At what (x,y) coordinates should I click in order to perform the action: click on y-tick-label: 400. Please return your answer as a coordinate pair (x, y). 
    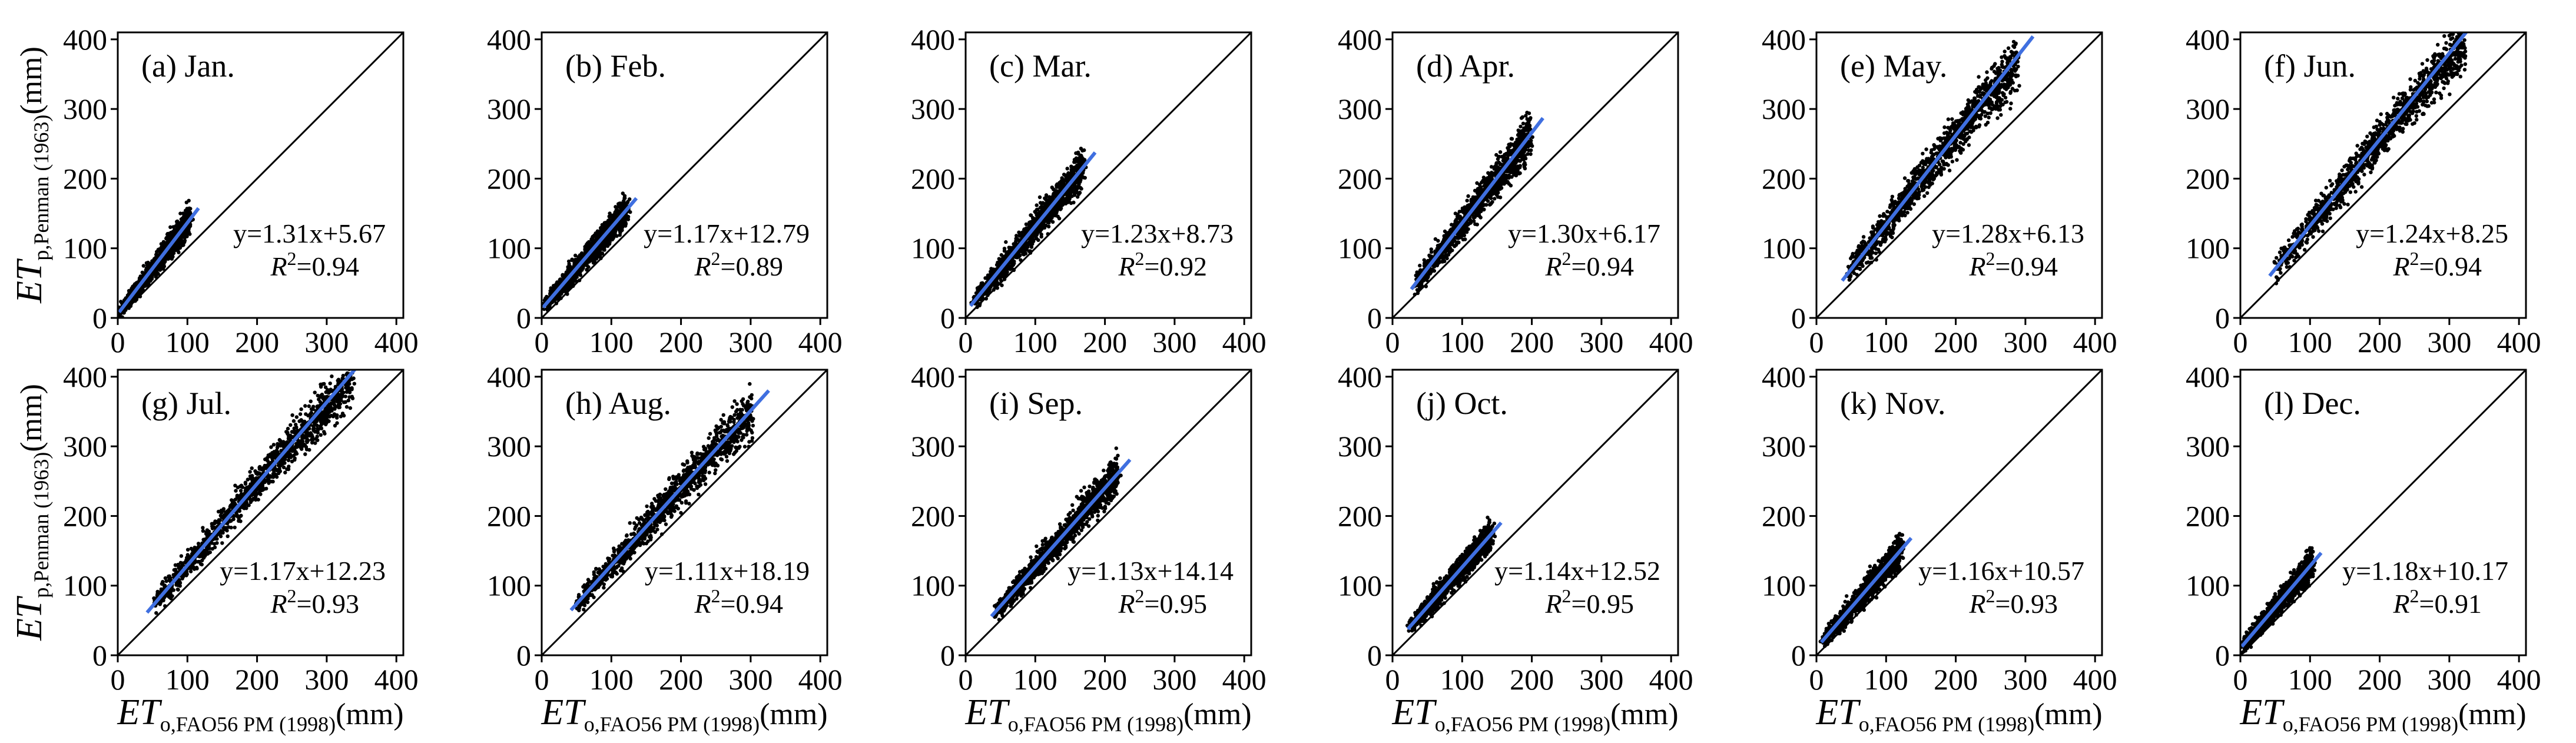
    Looking at the image, I should click on (85, 39).